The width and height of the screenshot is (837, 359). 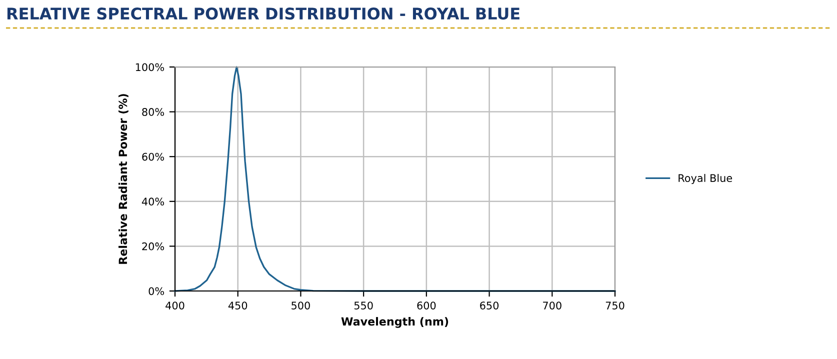 What do you see at coordinates (156, 291) in the screenshot?
I see `y-tick-label: 0%` at bounding box center [156, 291].